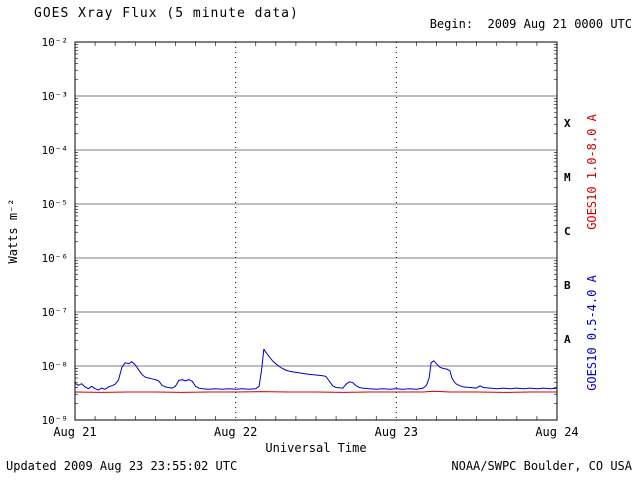 The width and height of the screenshot is (640, 480). What do you see at coordinates (316, 448) in the screenshot?
I see `x-axis-label: Universal Time` at bounding box center [316, 448].